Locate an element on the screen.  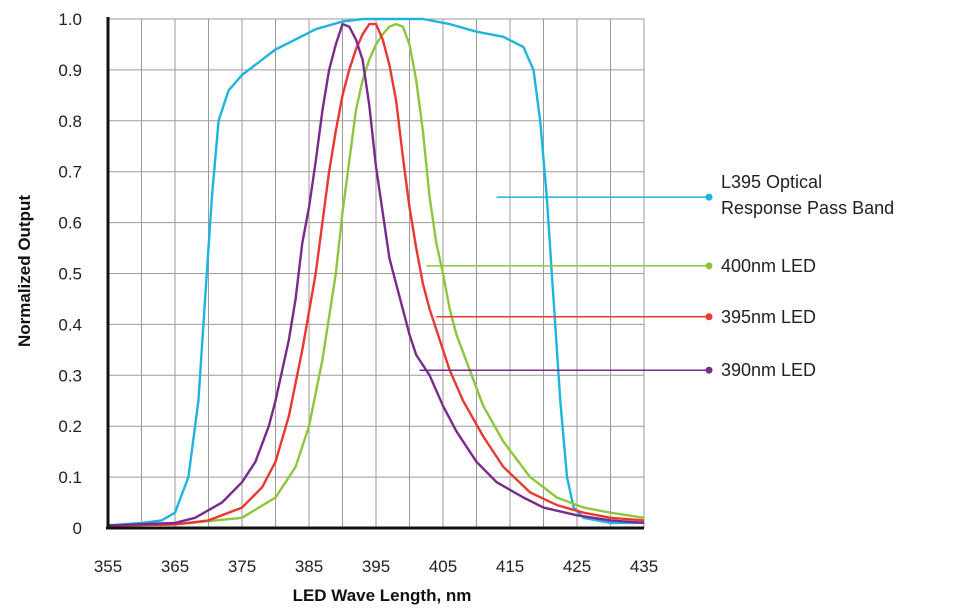
y-tick-label: 0.7 is located at coordinates (70, 172).